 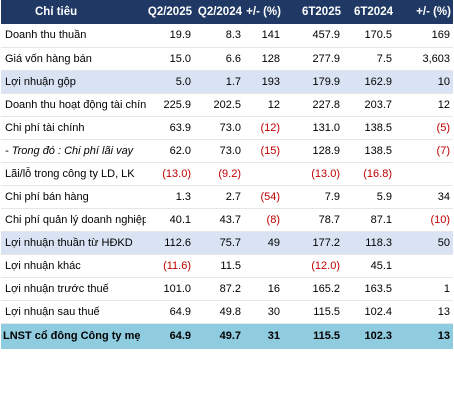 I want to click on row-label: Lợi nhuận trước thuế, so click(x=73, y=288).